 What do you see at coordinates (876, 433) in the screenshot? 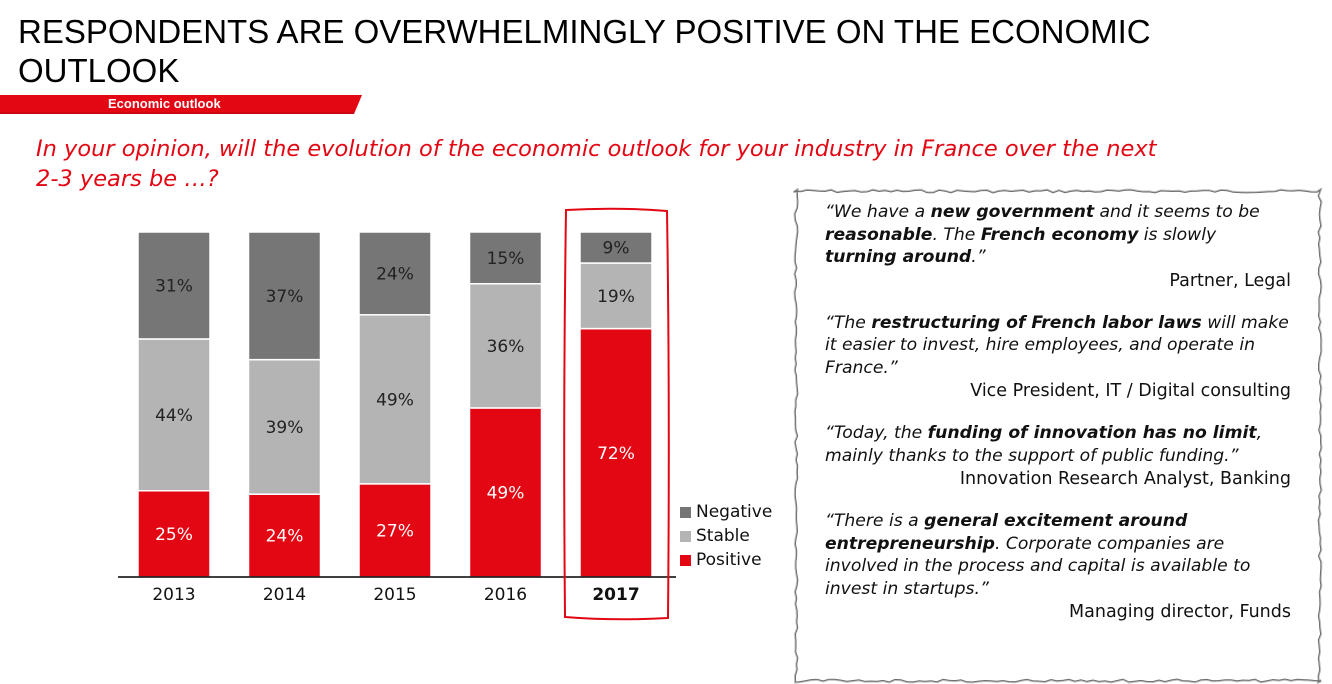
I see `quote-segment: “Today, the` at bounding box center [876, 433].